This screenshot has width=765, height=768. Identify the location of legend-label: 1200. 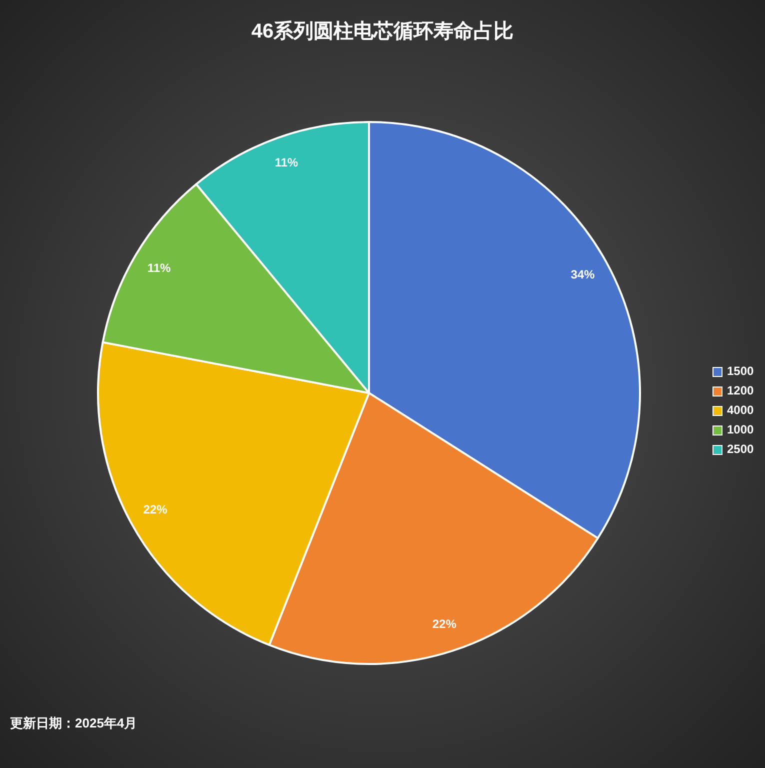
(740, 391).